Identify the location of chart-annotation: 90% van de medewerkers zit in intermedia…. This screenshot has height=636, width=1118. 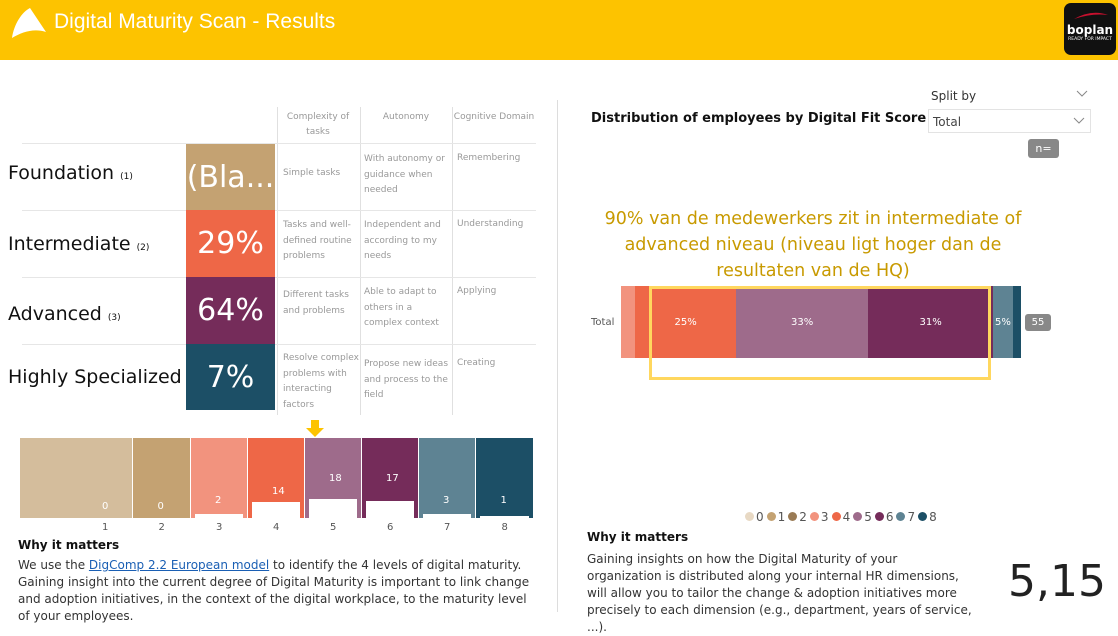
(813, 245).